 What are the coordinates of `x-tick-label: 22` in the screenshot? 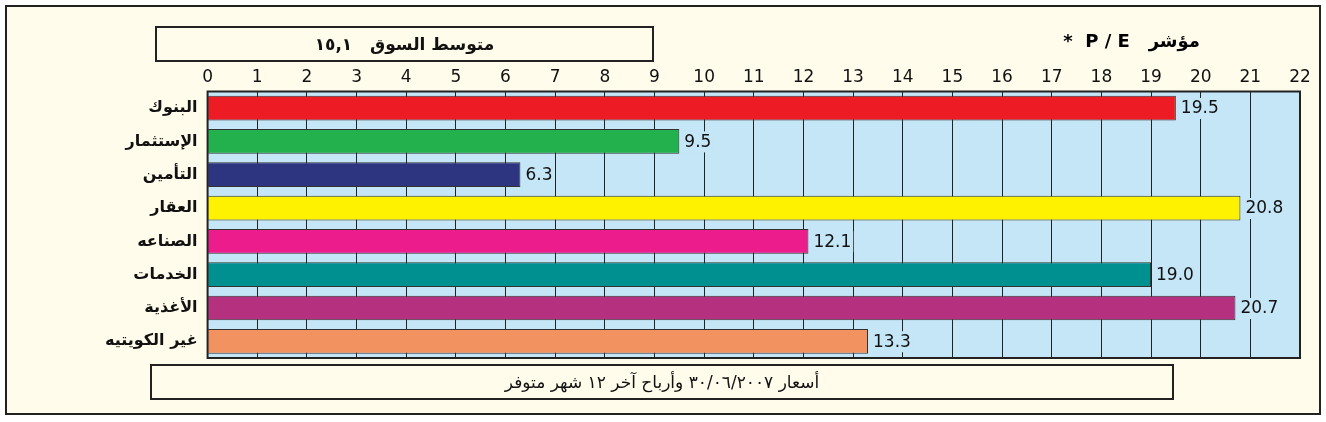 It's located at (1300, 75).